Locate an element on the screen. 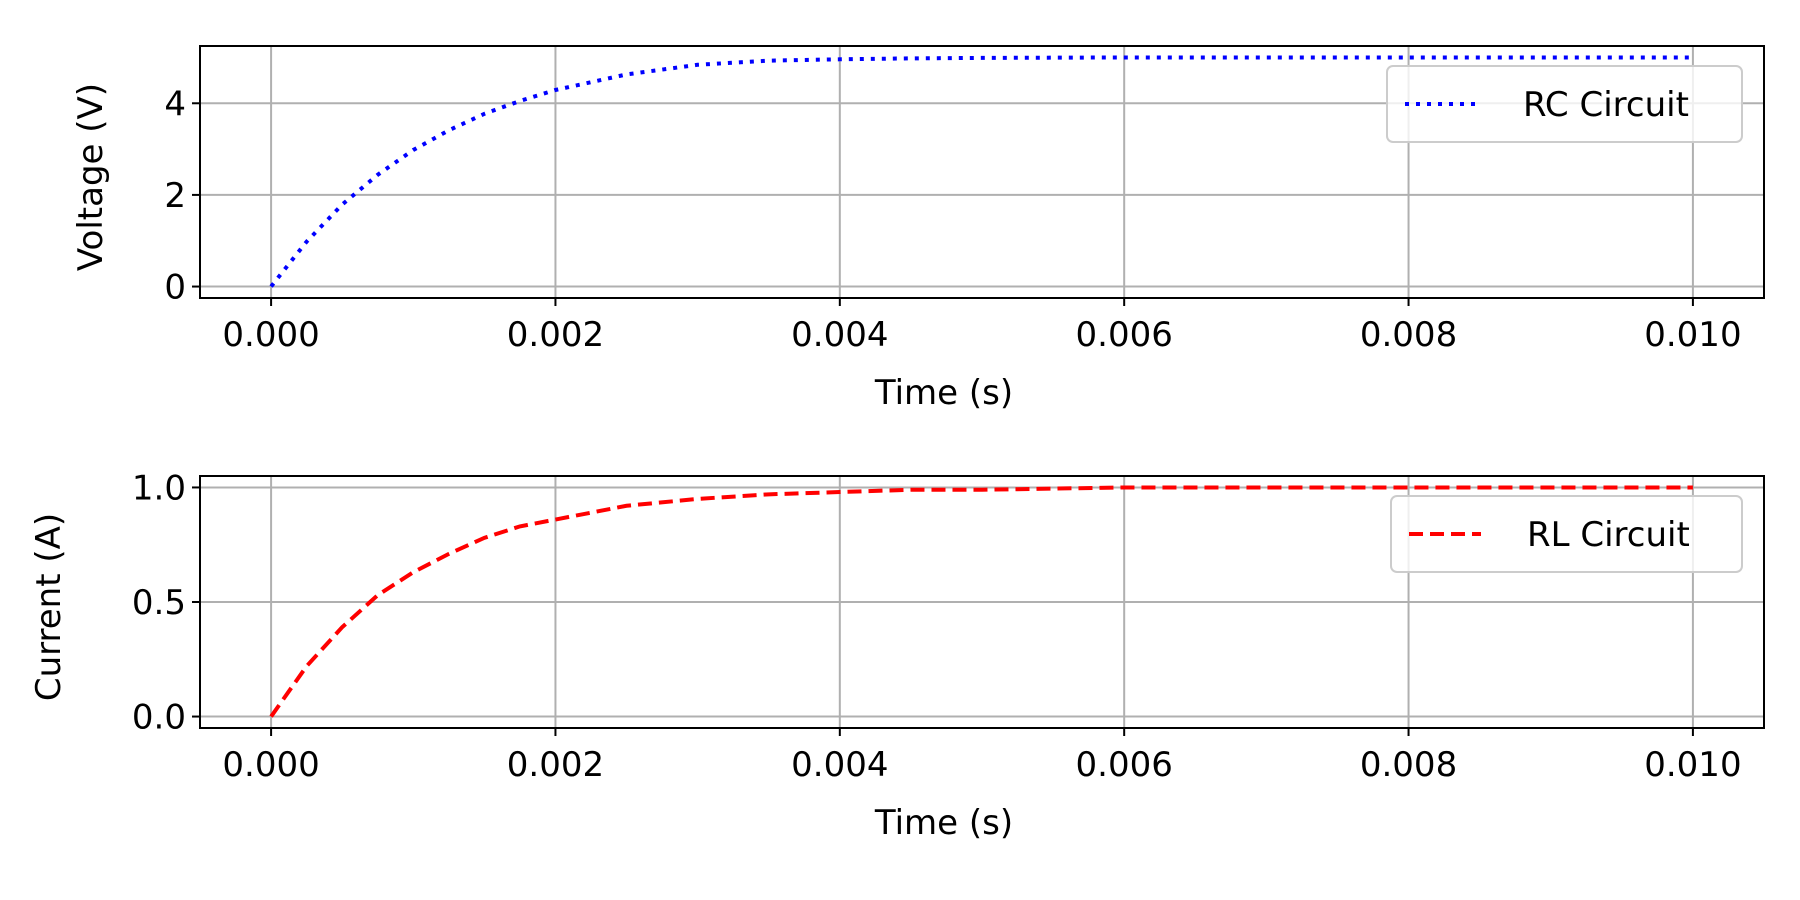 The height and width of the screenshot is (900, 1800). y-tick-label: 0 is located at coordinates (175, 288).